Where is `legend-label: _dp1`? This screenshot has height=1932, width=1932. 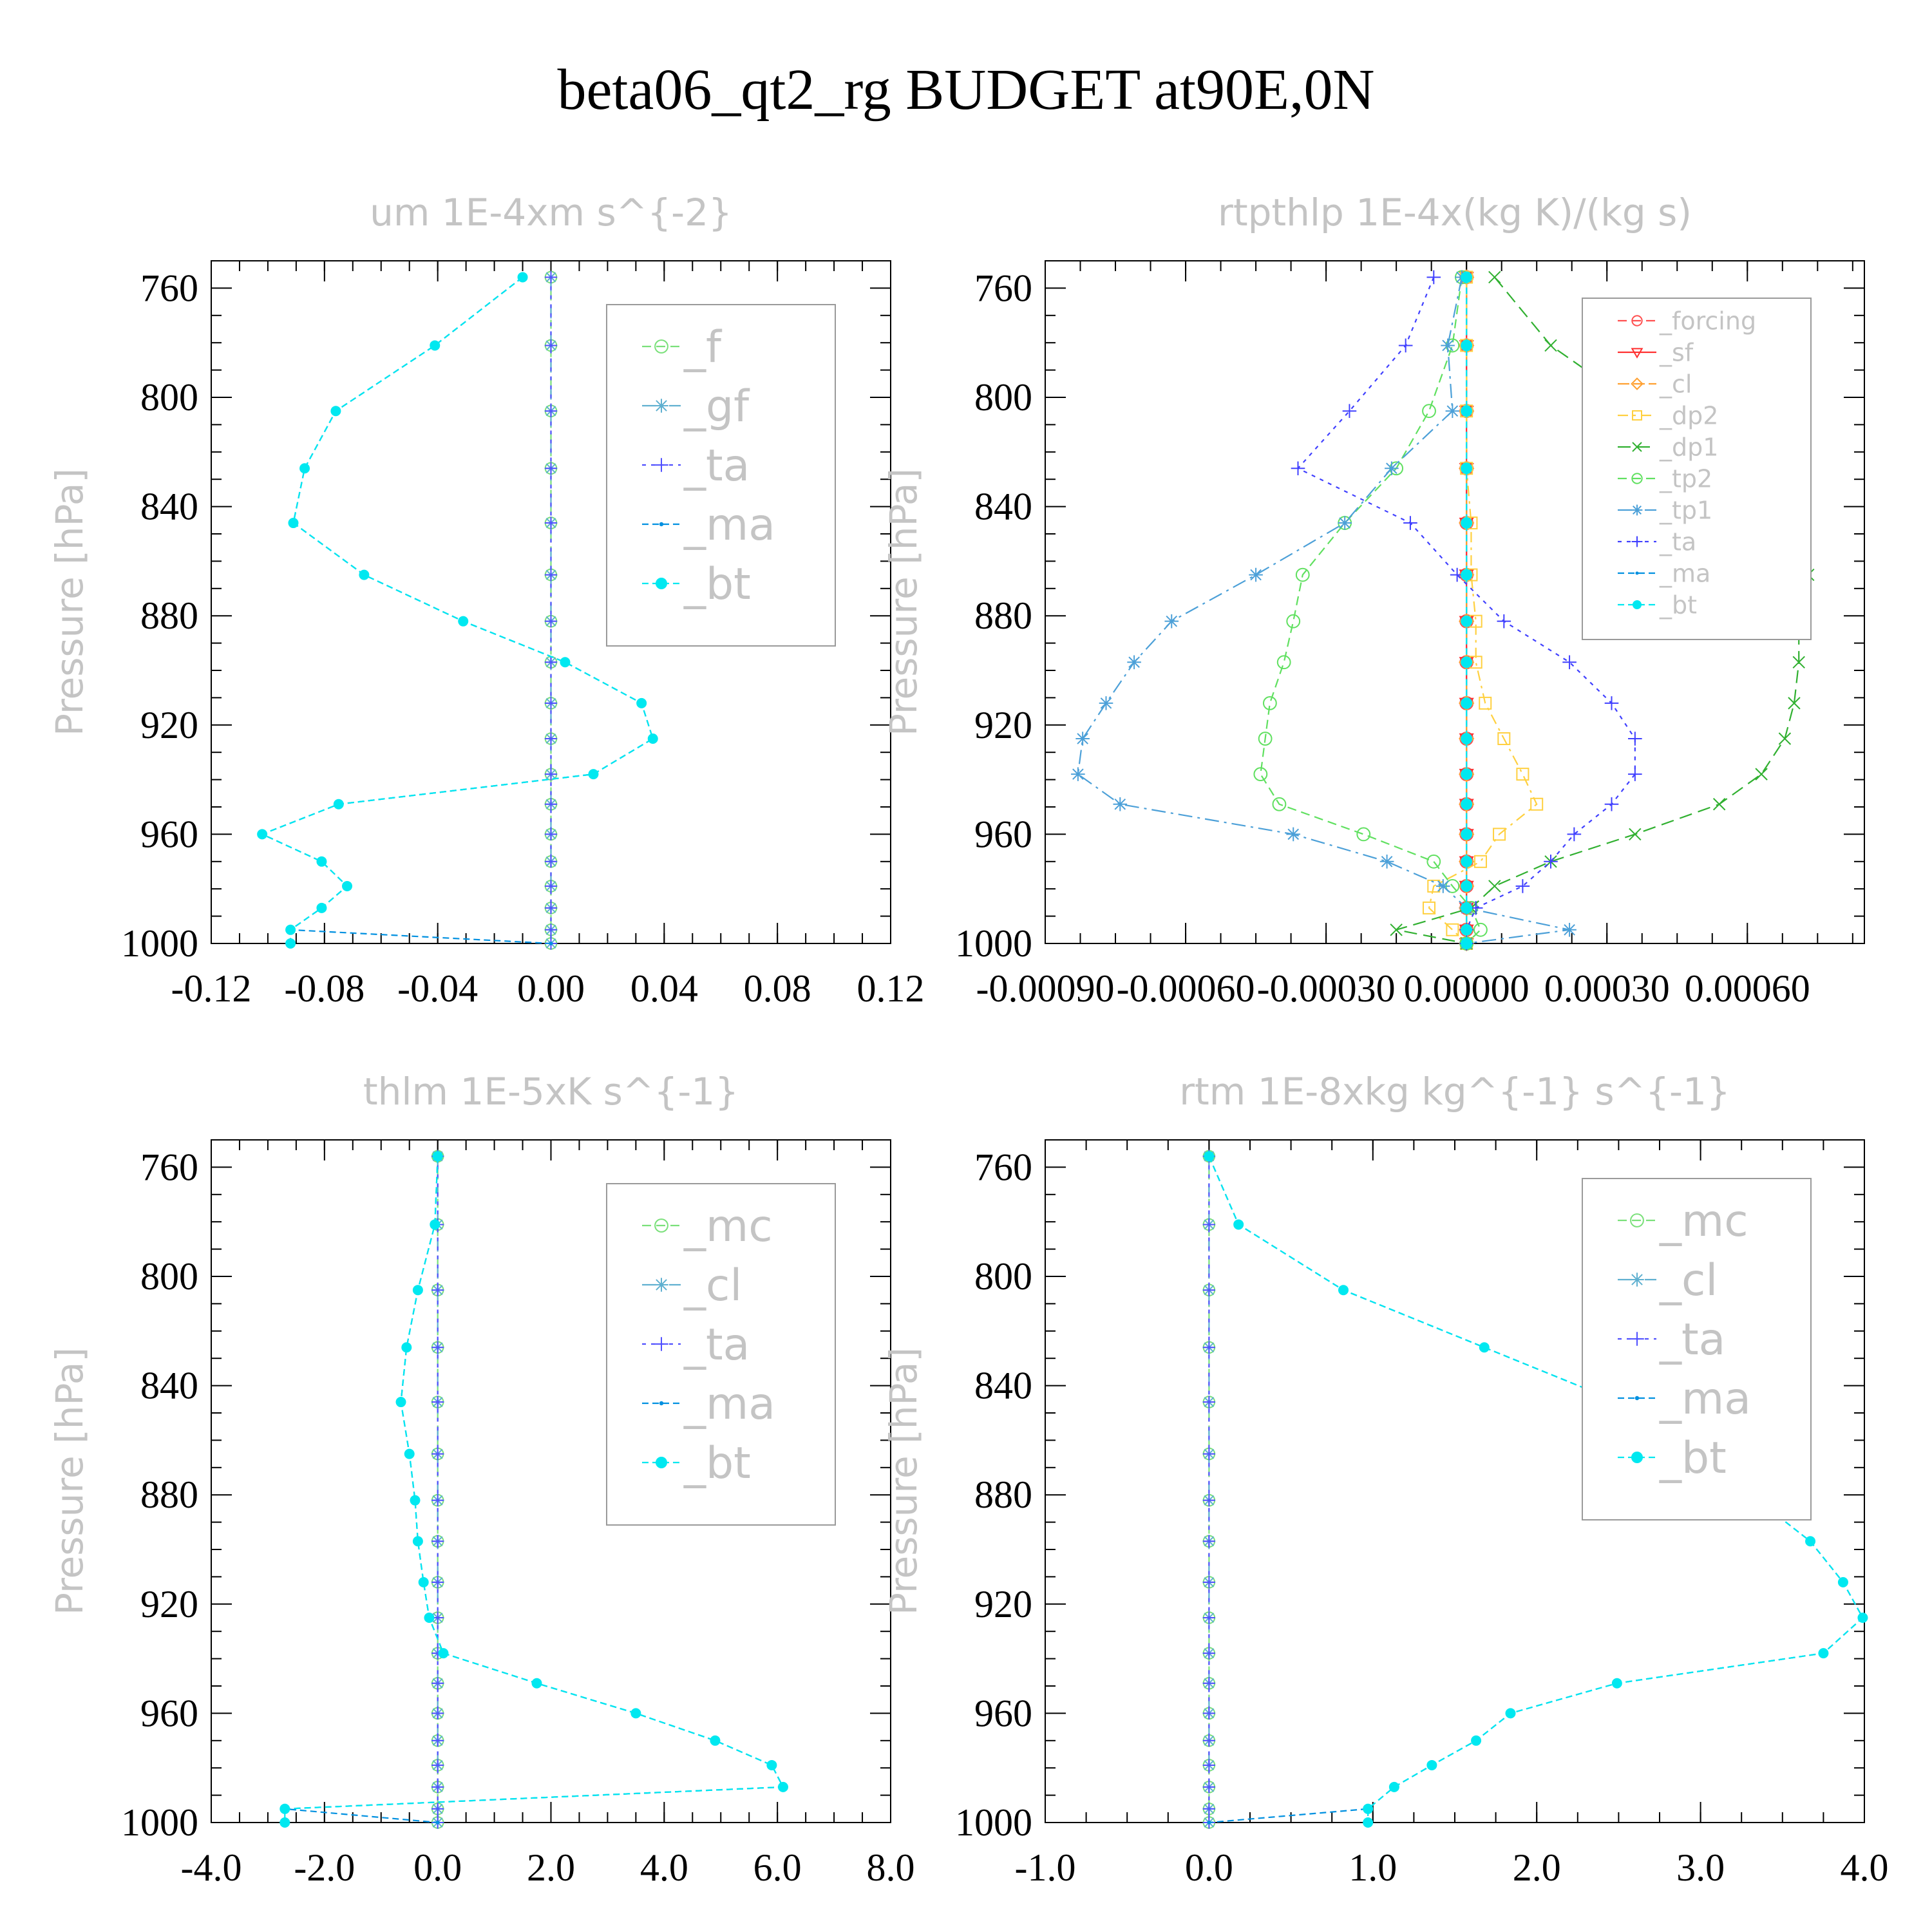
legend-label: _dp1 is located at coordinates (1688, 447).